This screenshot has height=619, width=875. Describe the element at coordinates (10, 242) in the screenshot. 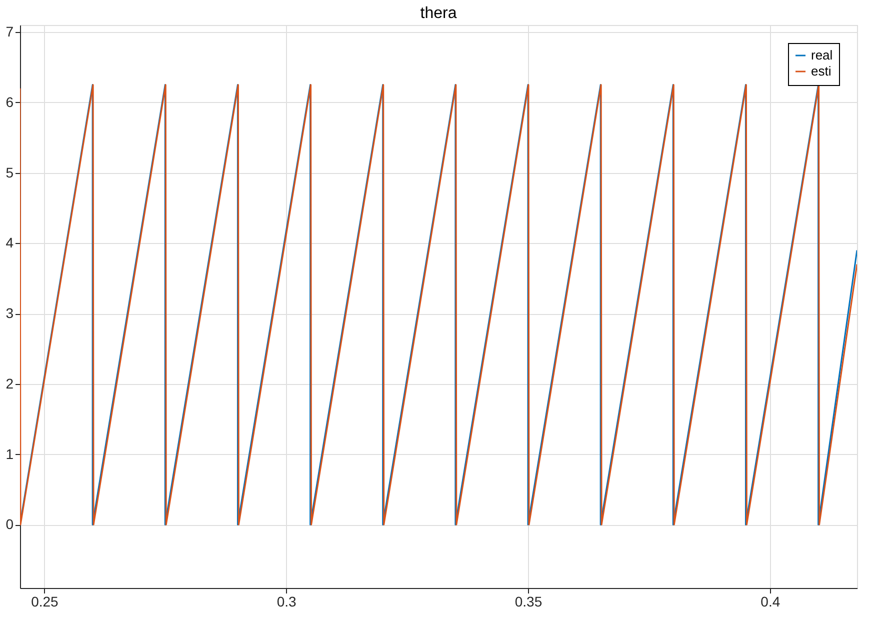

I see `y-tick-label: 4` at that location.